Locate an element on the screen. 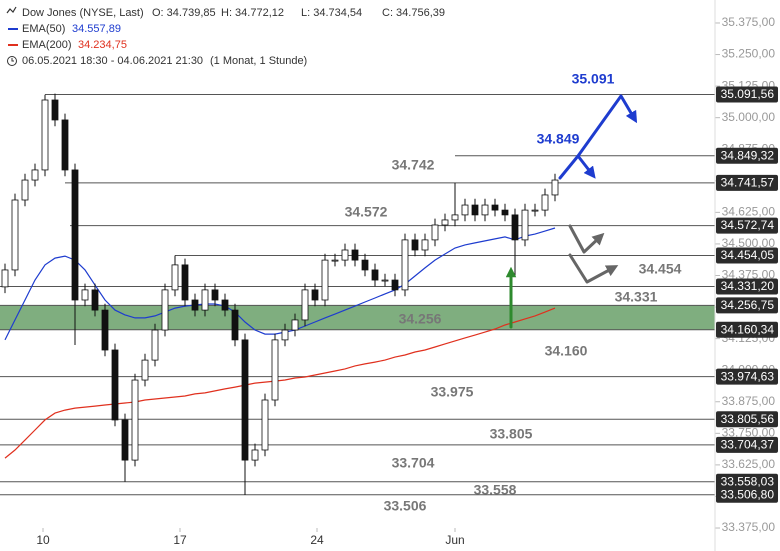  y-tick-label: 34.625,00 is located at coordinates (749, 212).